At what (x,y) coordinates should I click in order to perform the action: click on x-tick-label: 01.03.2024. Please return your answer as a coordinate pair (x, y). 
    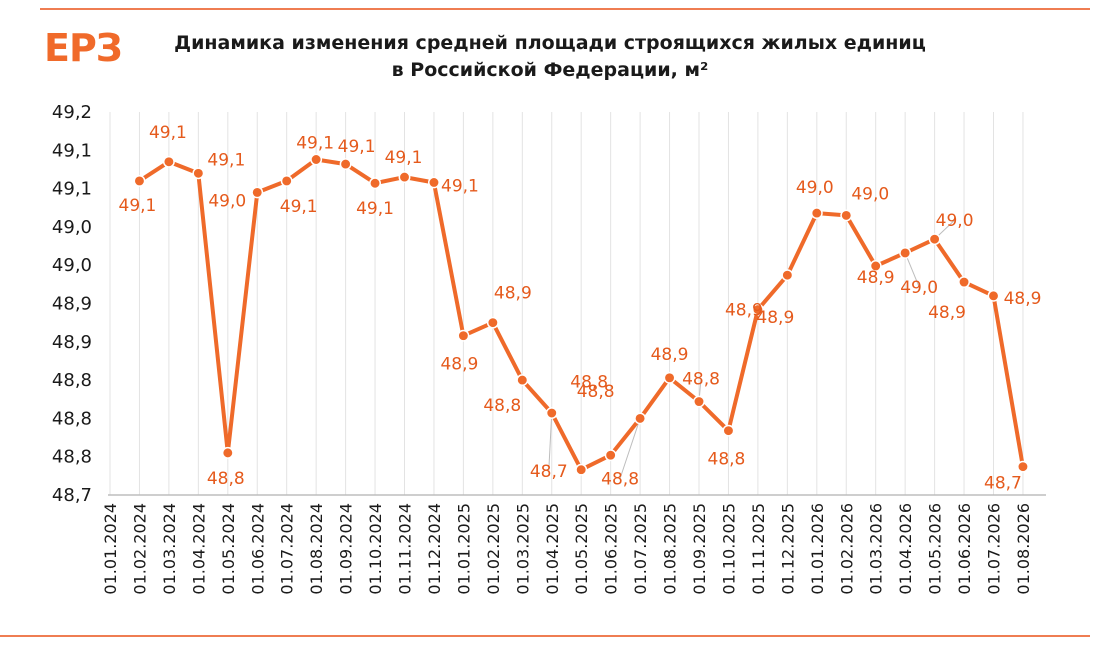
    Looking at the image, I should click on (169, 549).